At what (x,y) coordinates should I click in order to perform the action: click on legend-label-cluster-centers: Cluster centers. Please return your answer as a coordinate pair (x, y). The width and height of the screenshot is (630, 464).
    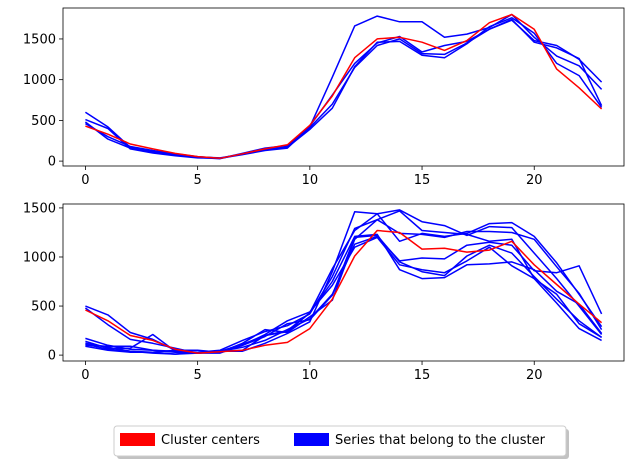
    Looking at the image, I should click on (210, 440).